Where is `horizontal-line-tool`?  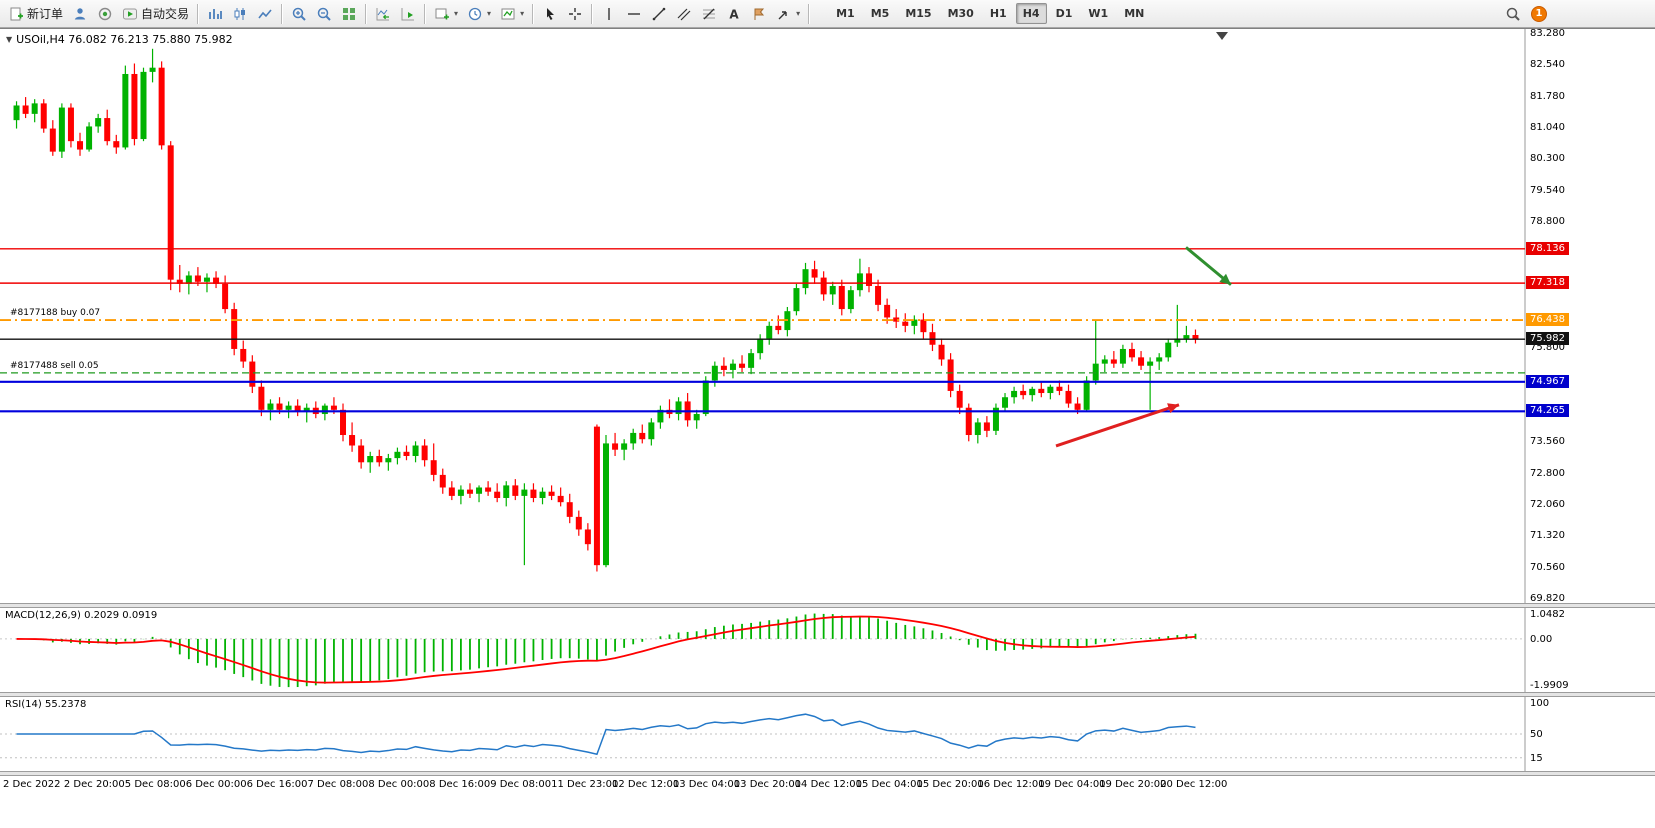 horizontal-line-tool is located at coordinates (634, 14).